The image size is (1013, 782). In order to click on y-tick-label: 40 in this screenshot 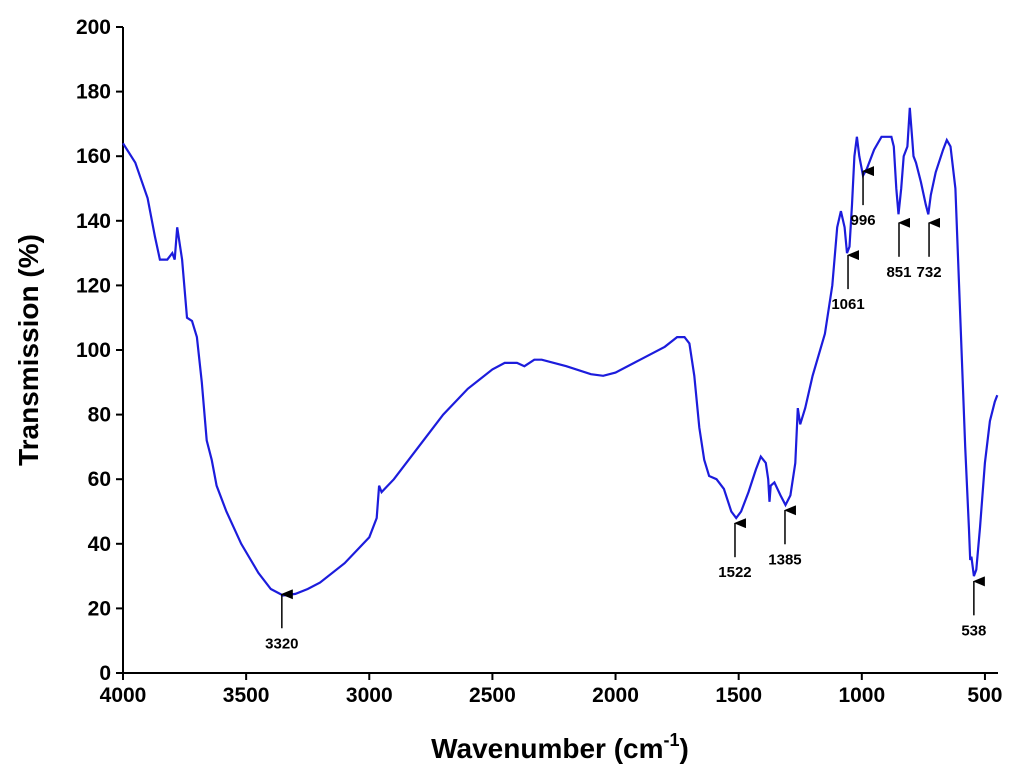, I will do `click(99, 544)`.